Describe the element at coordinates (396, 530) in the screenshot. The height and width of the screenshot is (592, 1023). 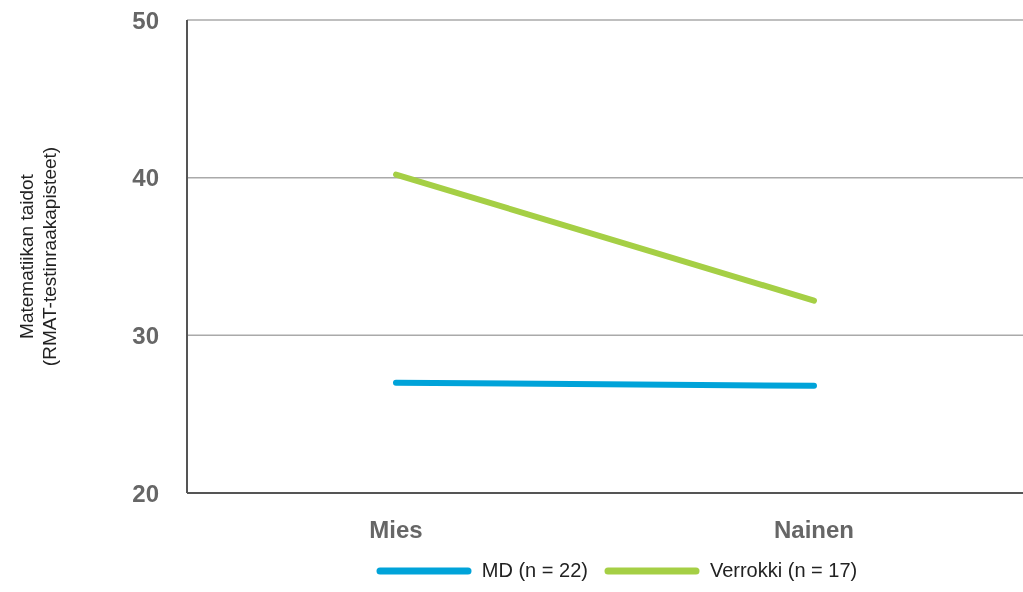
I see `x-tick-label: Mies` at that location.